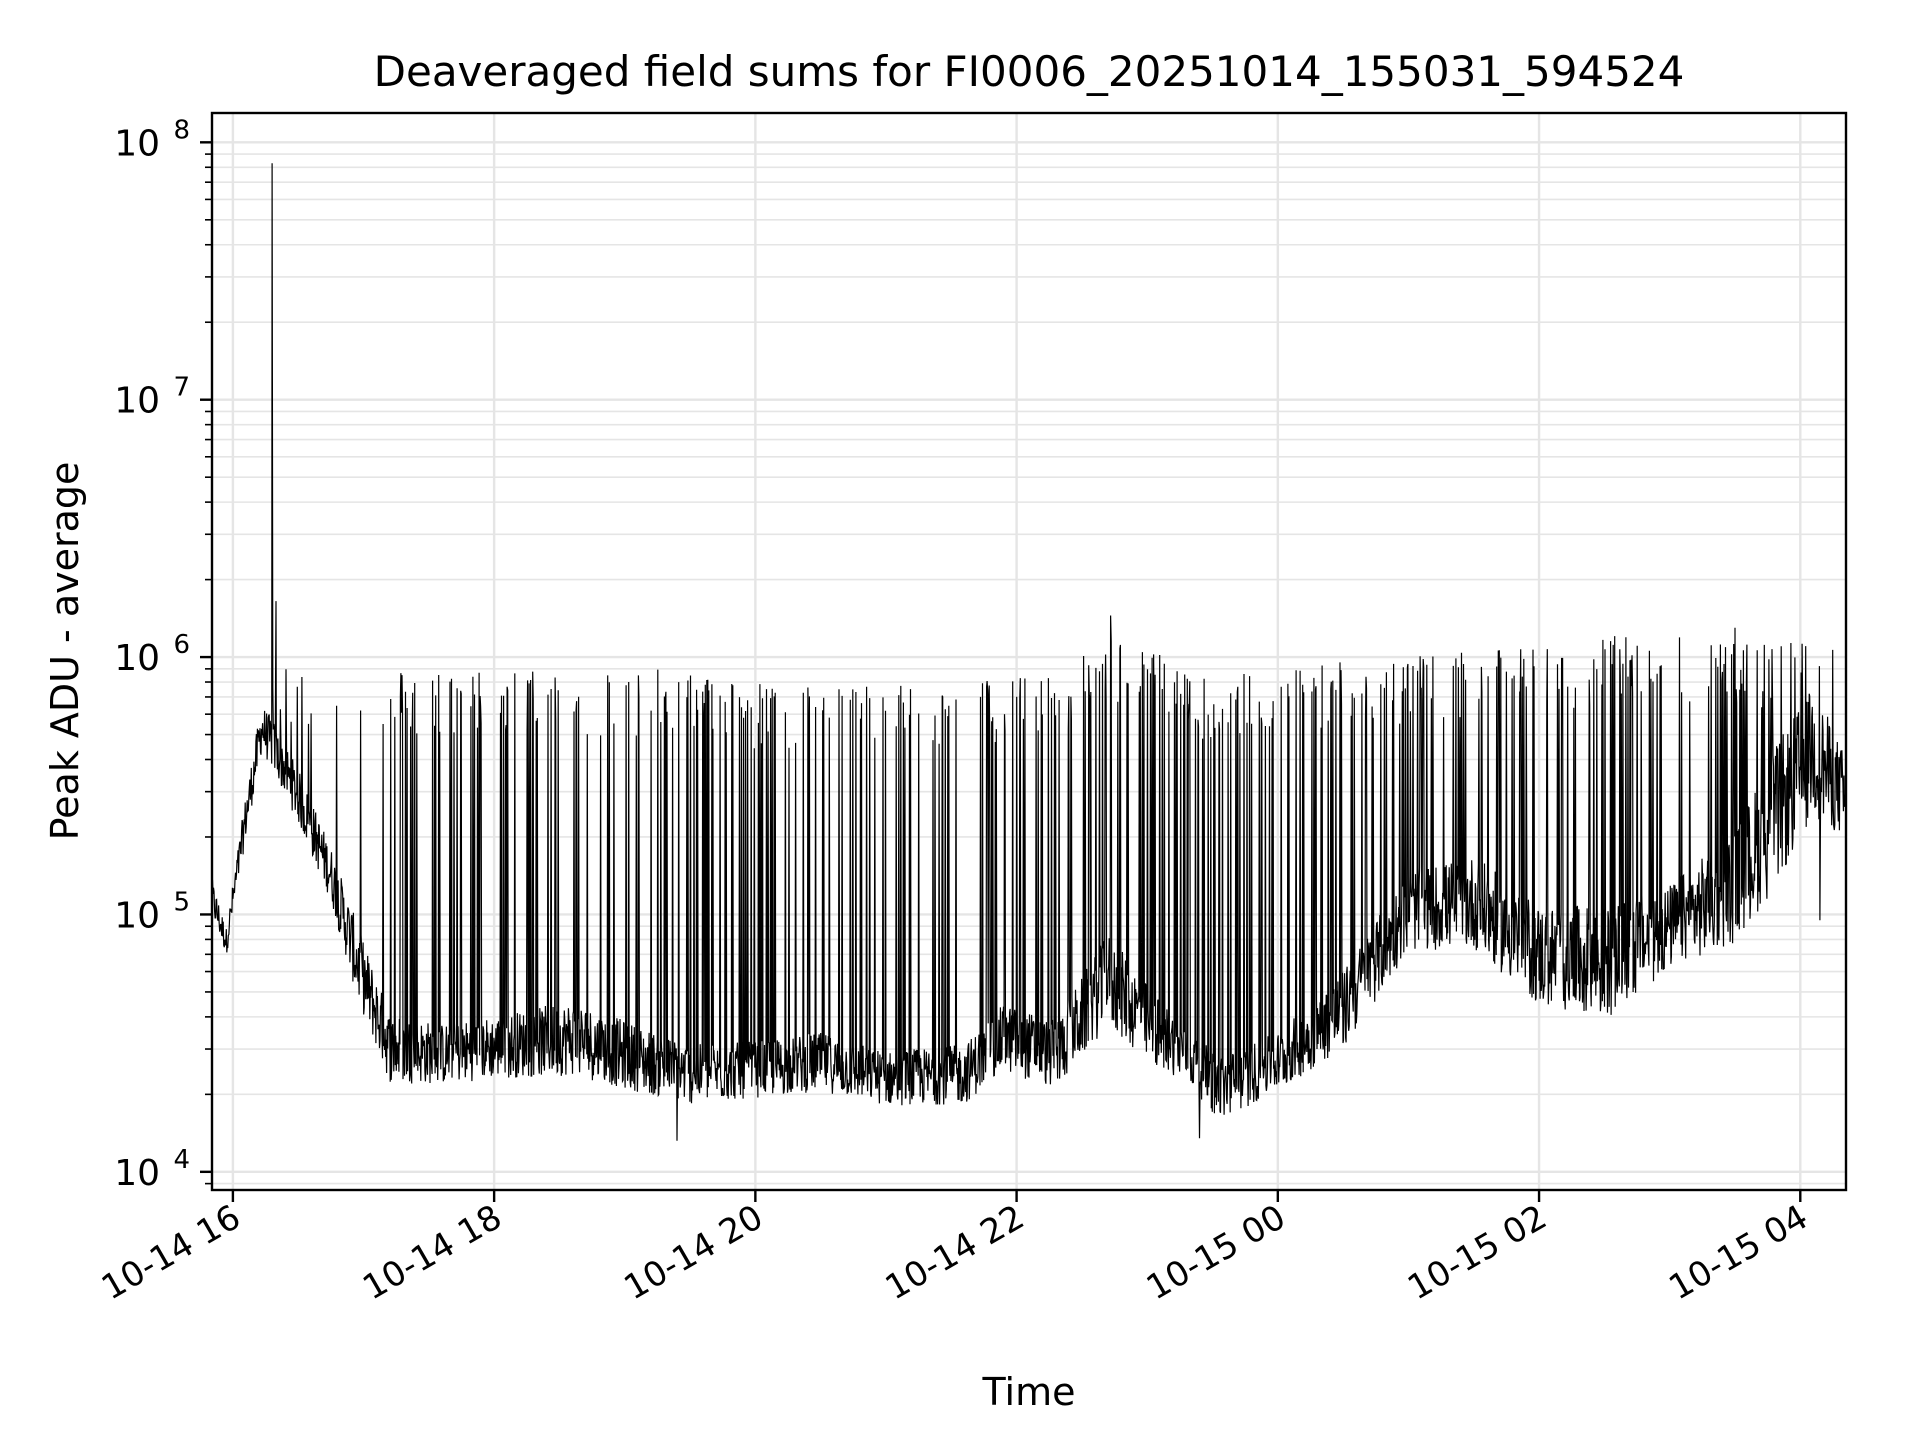 This screenshot has height=1440, width=1920. What do you see at coordinates (1029, 1392) in the screenshot?
I see `x-axis-label: Time` at bounding box center [1029, 1392].